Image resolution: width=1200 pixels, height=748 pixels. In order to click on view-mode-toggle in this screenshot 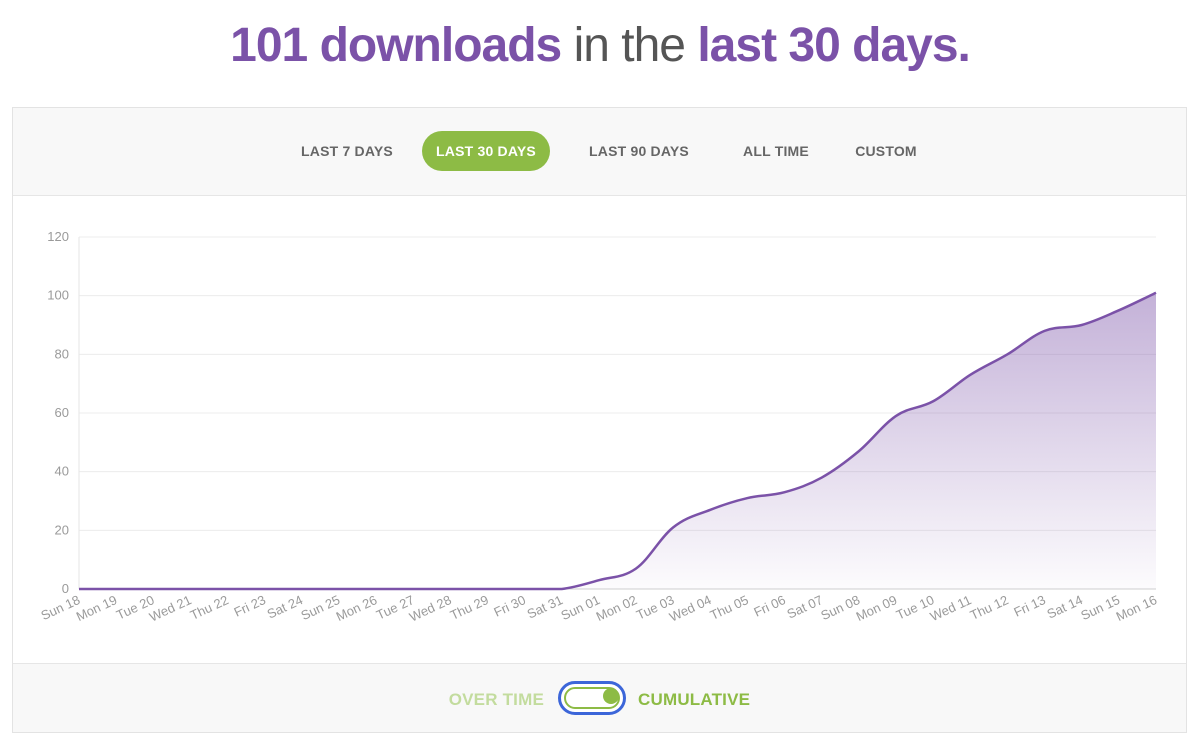, I will do `click(592, 698)`.